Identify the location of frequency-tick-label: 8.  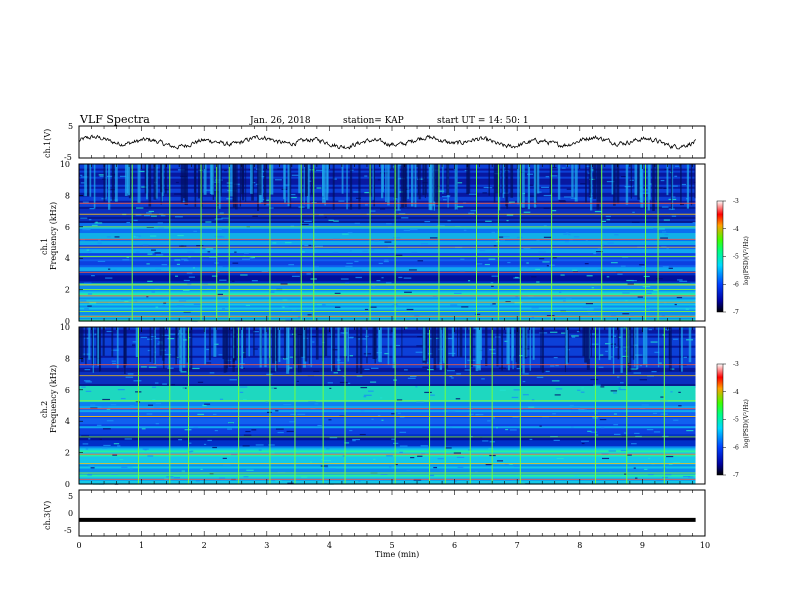
(67, 195).